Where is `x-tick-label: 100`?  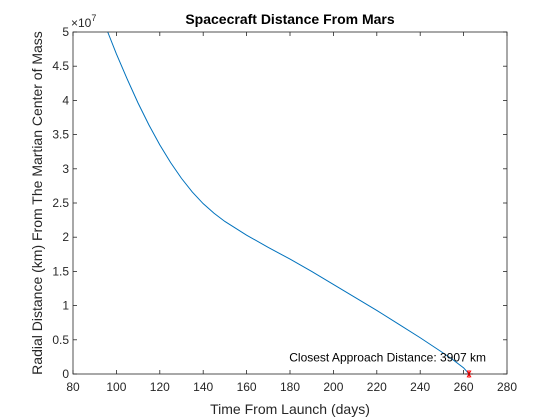
x-tick-label: 100 is located at coordinates (116, 387).